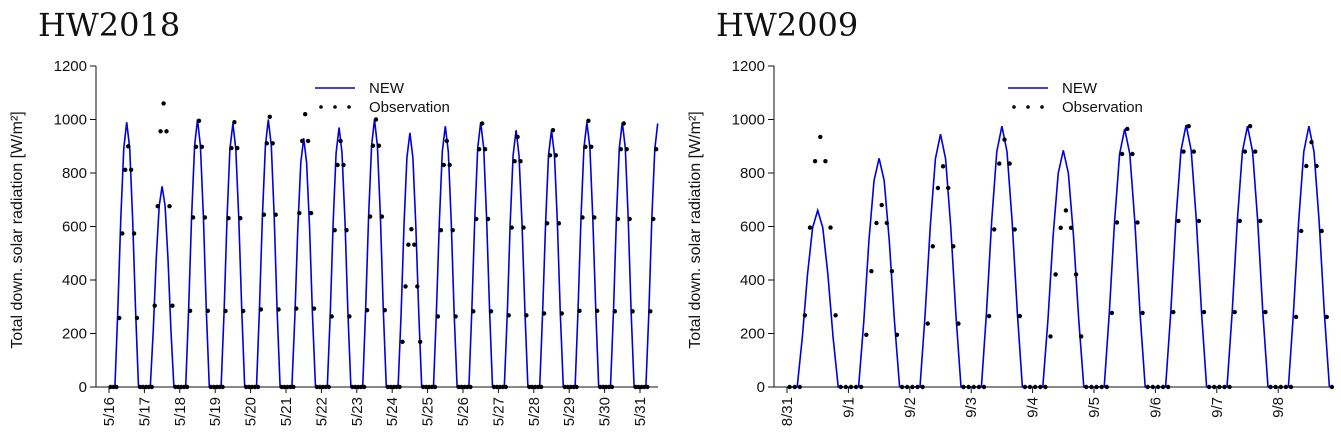  What do you see at coordinates (498, 411) in the screenshot?
I see `x-tick-label: 5/27` at bounding box center [498, 411].